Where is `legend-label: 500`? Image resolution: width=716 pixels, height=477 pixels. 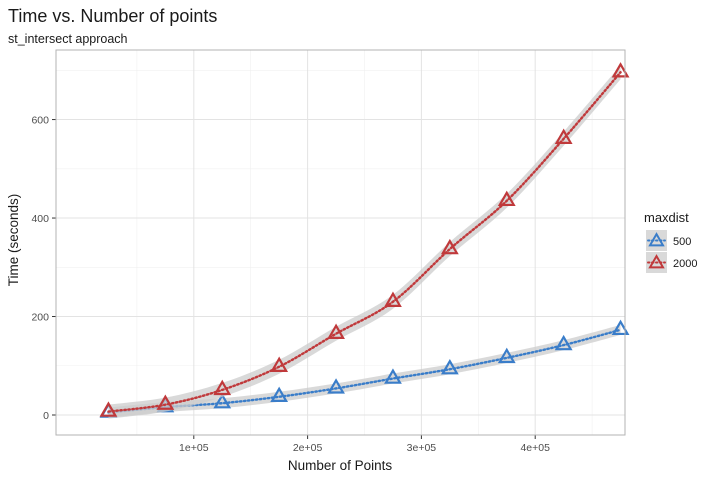
legend-label: 500 is located at coordinates (682, 242).